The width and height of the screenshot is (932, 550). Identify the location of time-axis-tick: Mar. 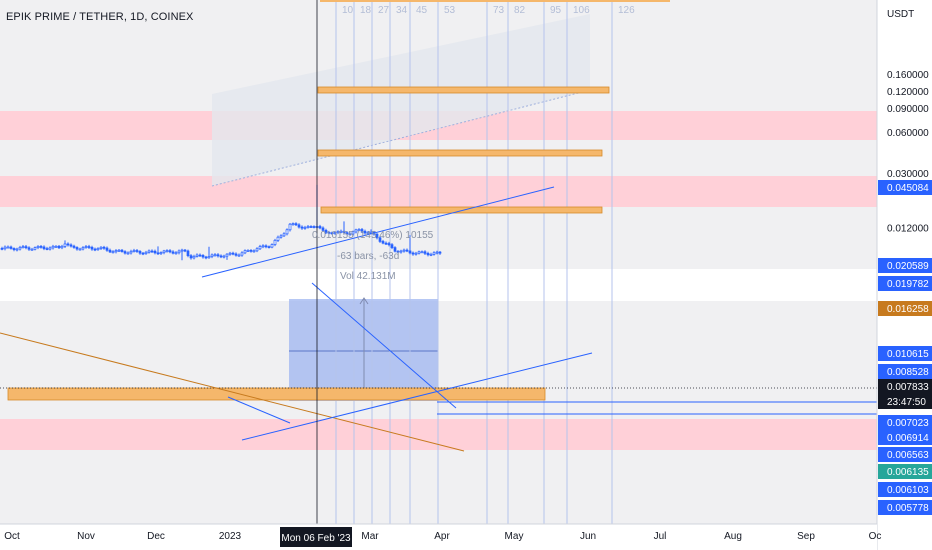
(370, 536).